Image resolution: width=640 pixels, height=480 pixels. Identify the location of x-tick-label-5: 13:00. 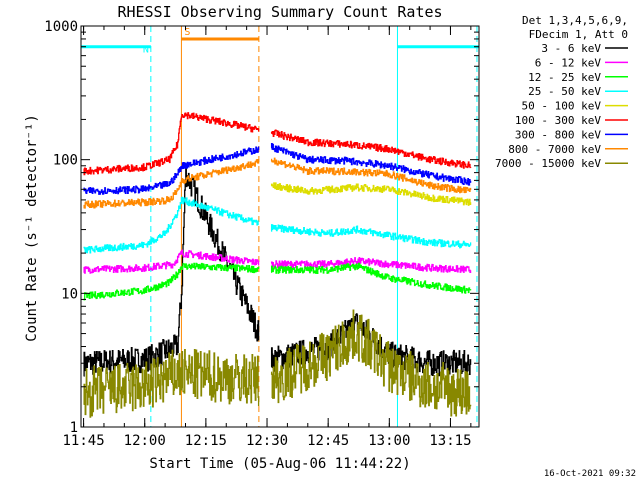
(389, 441).